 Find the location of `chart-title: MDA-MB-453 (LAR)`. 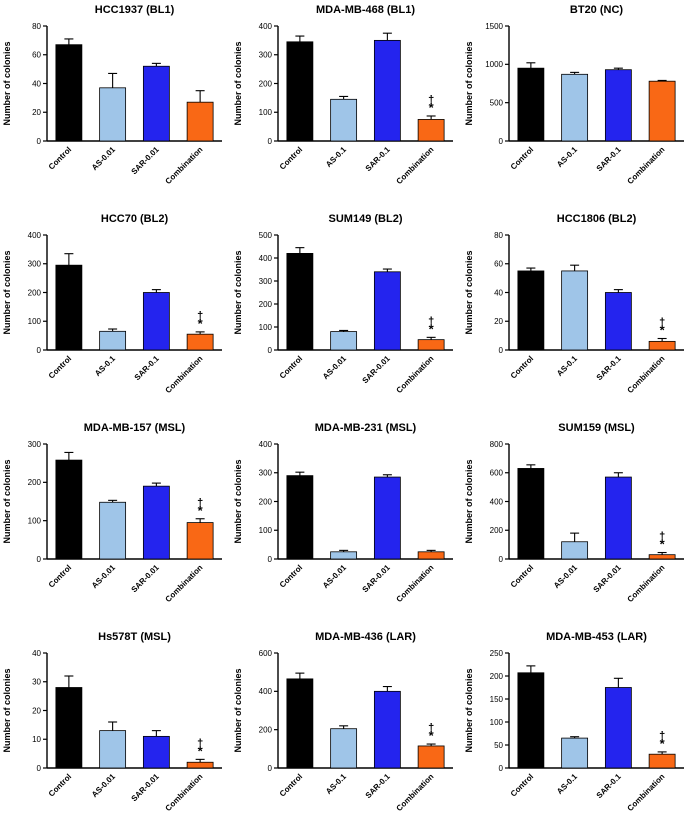

chart-title: MDA-MB-453 (LAR) is located at coordinates (596, 637).